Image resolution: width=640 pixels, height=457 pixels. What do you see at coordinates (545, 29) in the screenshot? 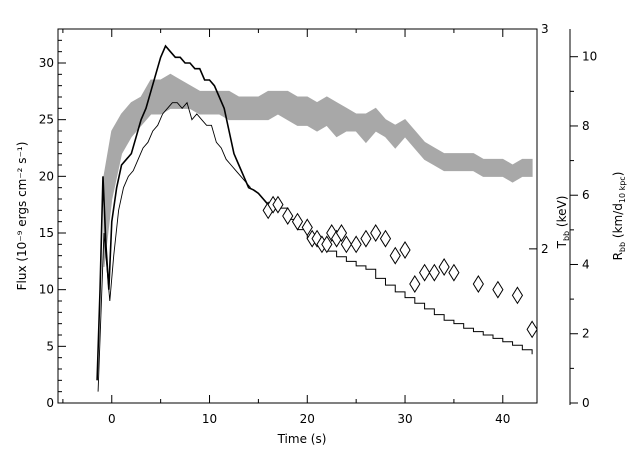
I see `temperature-tick-label: 3` at bounding box center [545, 29].